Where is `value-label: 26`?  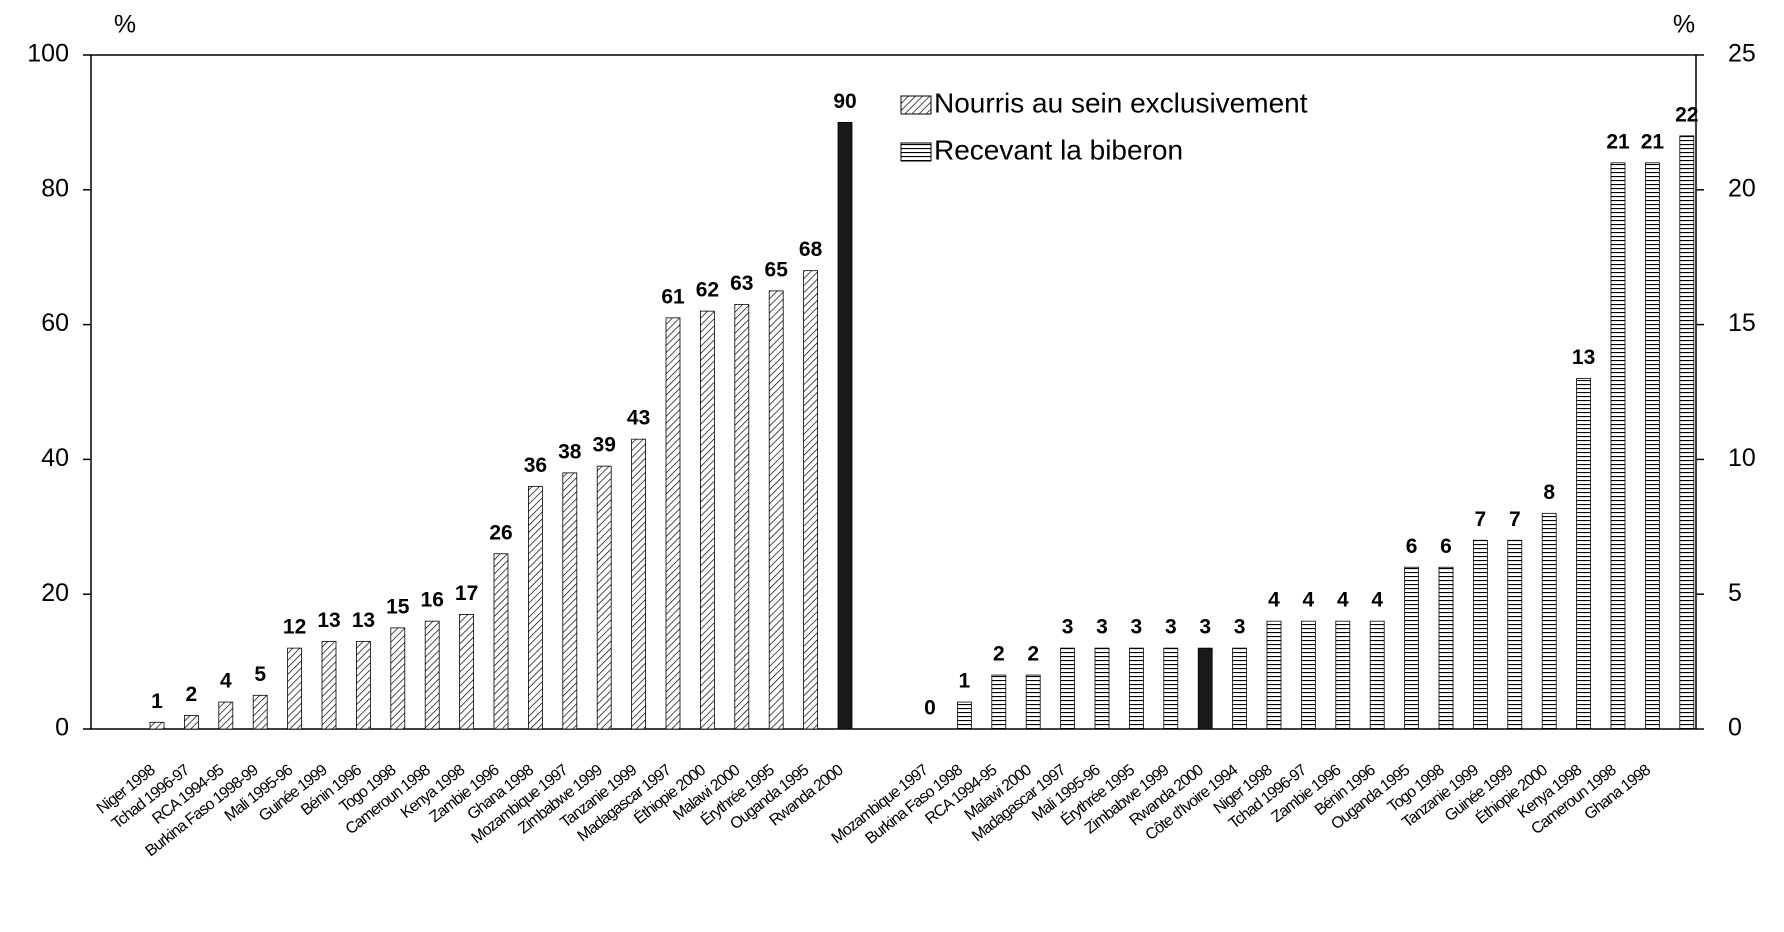
value-label: 26 is located at coordinates (500, 532).